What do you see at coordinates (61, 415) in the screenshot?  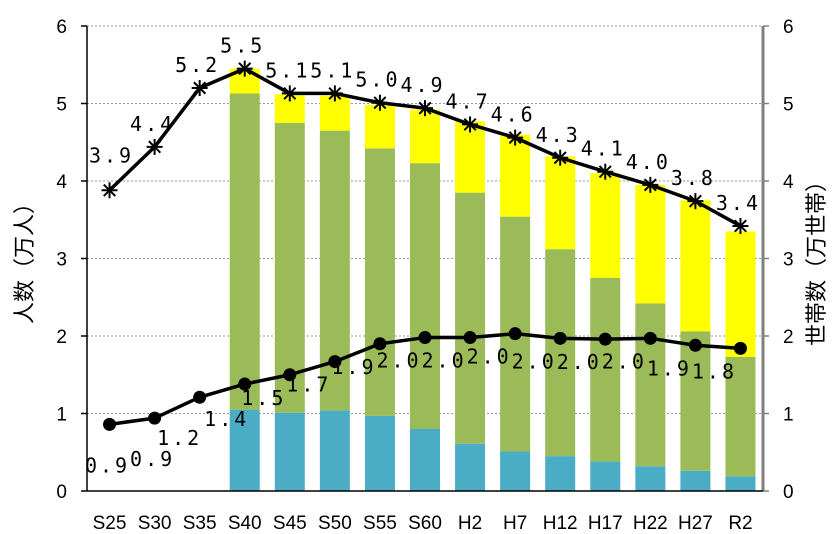 I see `y-left-tick-label: 1` at bounding box center [61, 415].